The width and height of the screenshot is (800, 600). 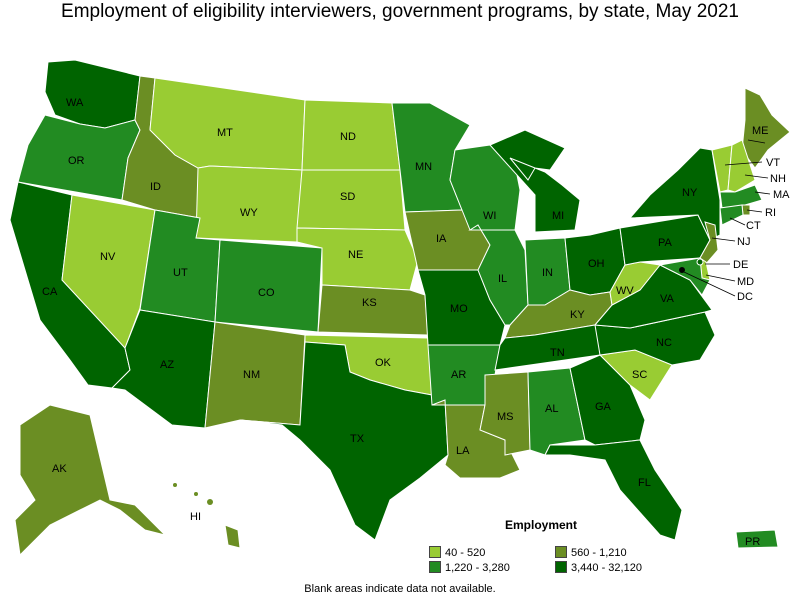 I want to click on dc-marker-dot, so click(x=682, y=270).